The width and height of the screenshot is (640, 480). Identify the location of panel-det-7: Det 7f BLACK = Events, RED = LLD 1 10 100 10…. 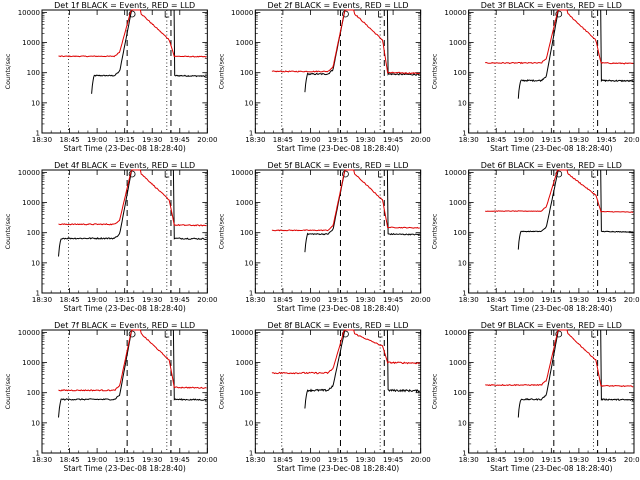
(110, 397).